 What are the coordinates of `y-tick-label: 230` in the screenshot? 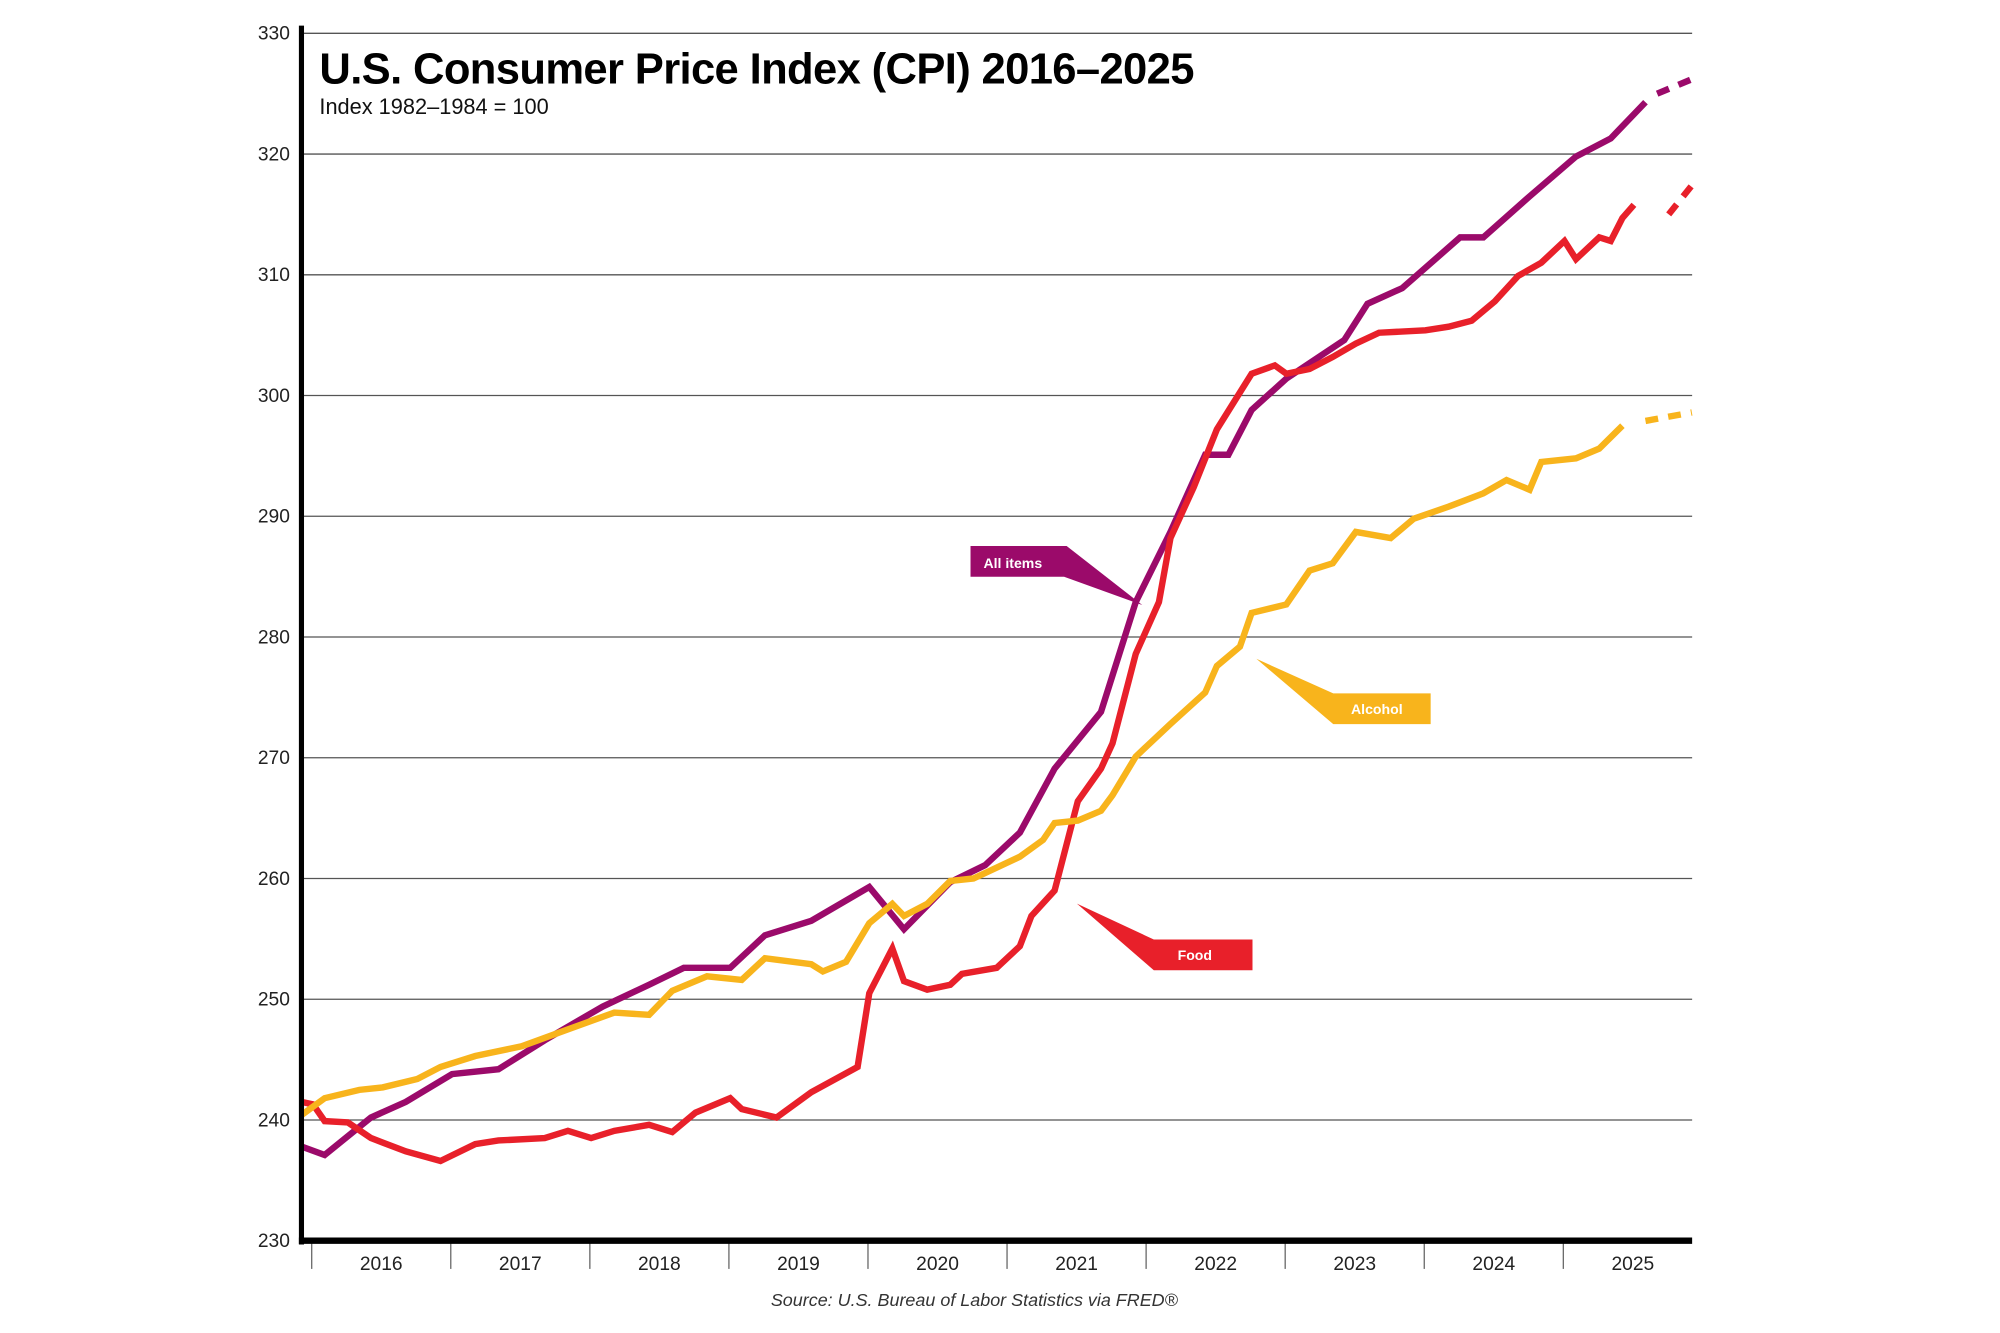 It's located at (274, 1241).